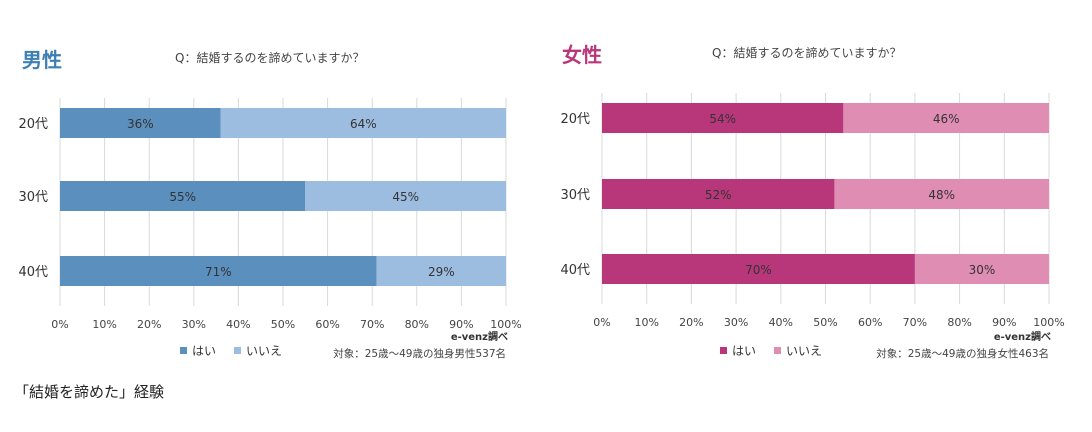 This screenshot has height=432, width=1092. I want to click on data-label: 64%, so click(363, 124).